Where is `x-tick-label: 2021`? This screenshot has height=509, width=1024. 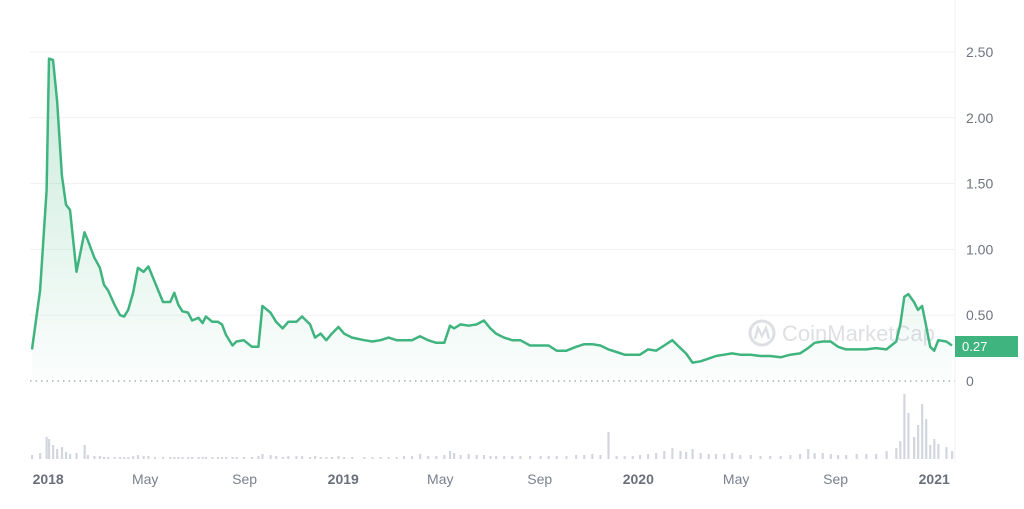
x-tick-label: 2021 is located at coordinates (934, 479).